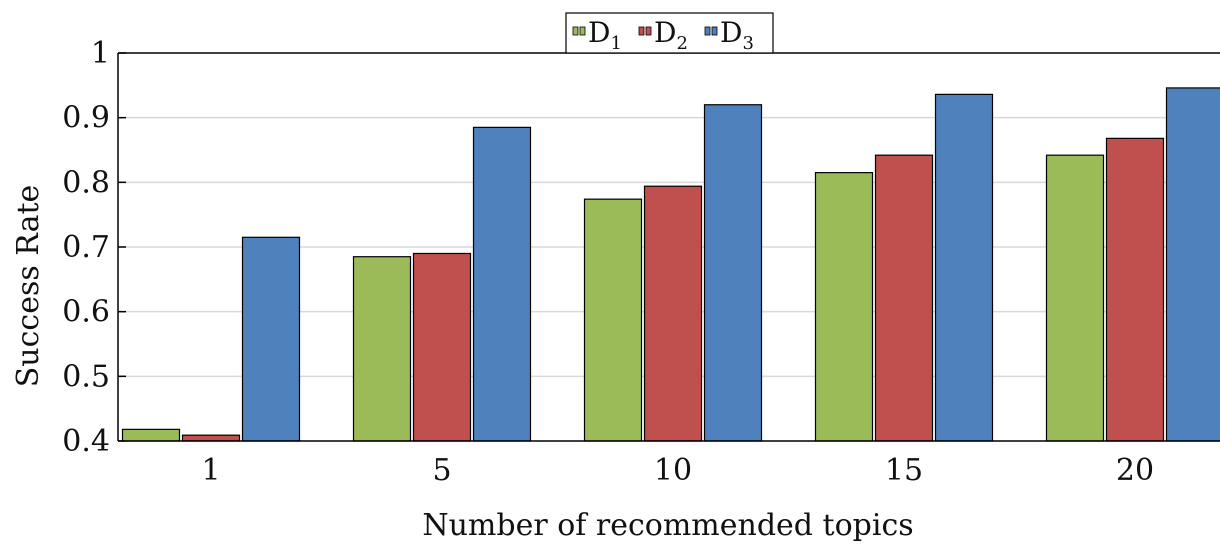 This screenshot has width=1220, height=546. I want to click on y-tick-label: 1, so click(100, 53).